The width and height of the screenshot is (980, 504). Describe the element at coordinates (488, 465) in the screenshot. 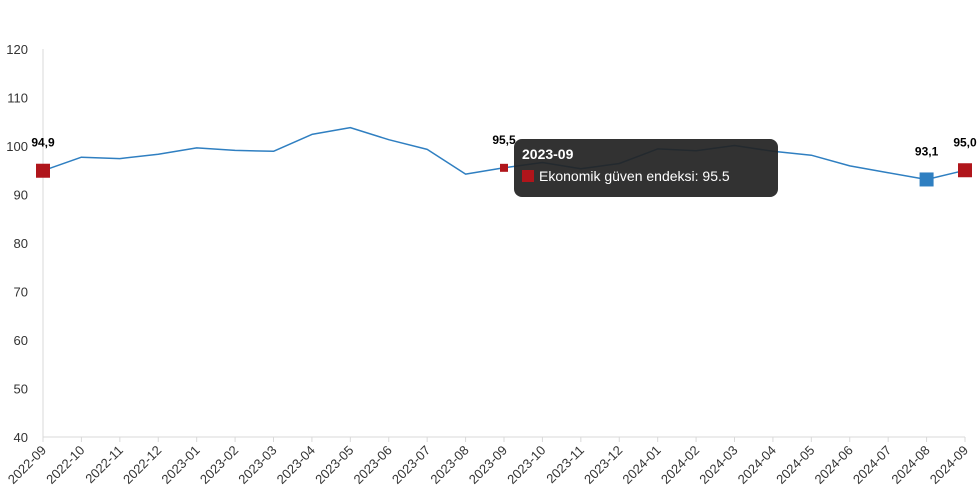

I see `x-tick-label: 2023-09` at that location.